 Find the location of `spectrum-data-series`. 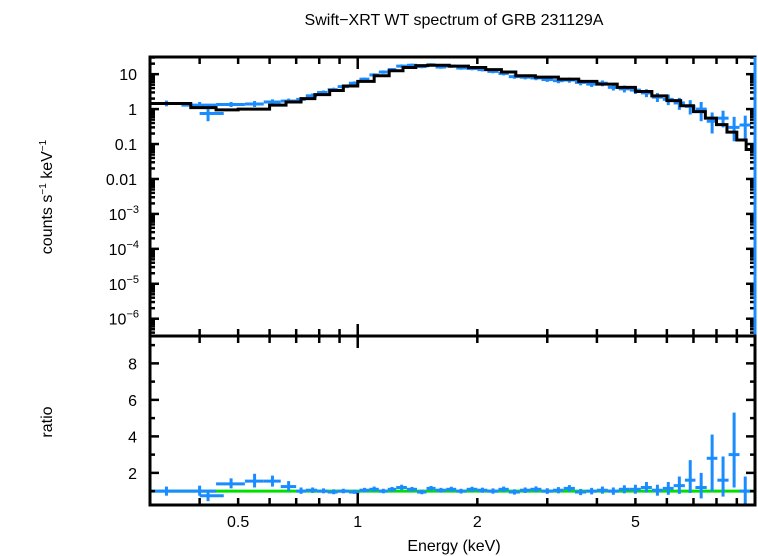

spectrum-data-series is located at coordinates (450, 102).